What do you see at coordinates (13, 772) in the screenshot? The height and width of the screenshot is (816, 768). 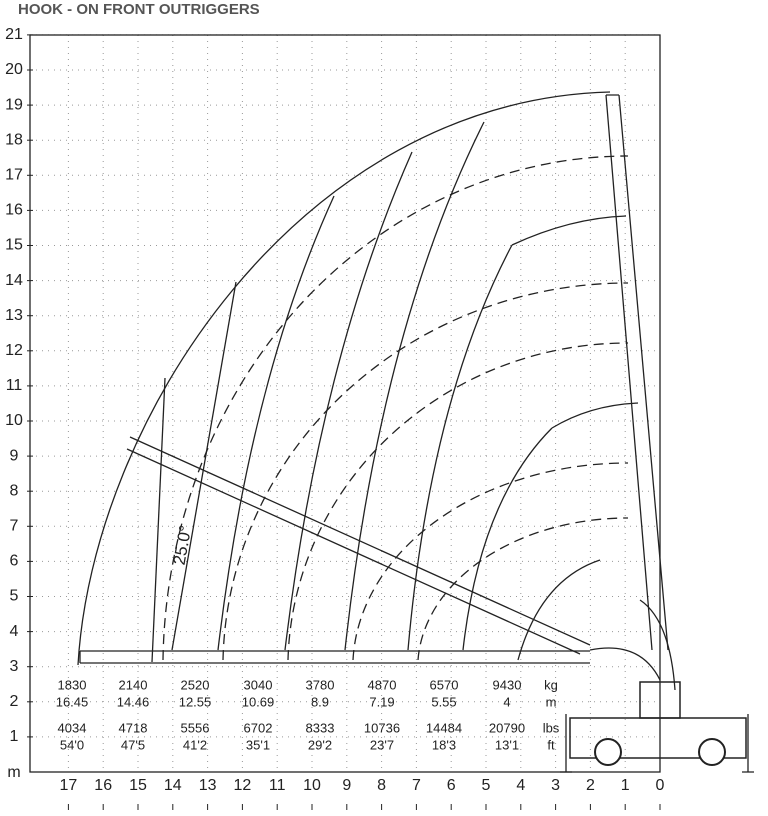 I see `y-unit: m` at bounding box center [13, 772].